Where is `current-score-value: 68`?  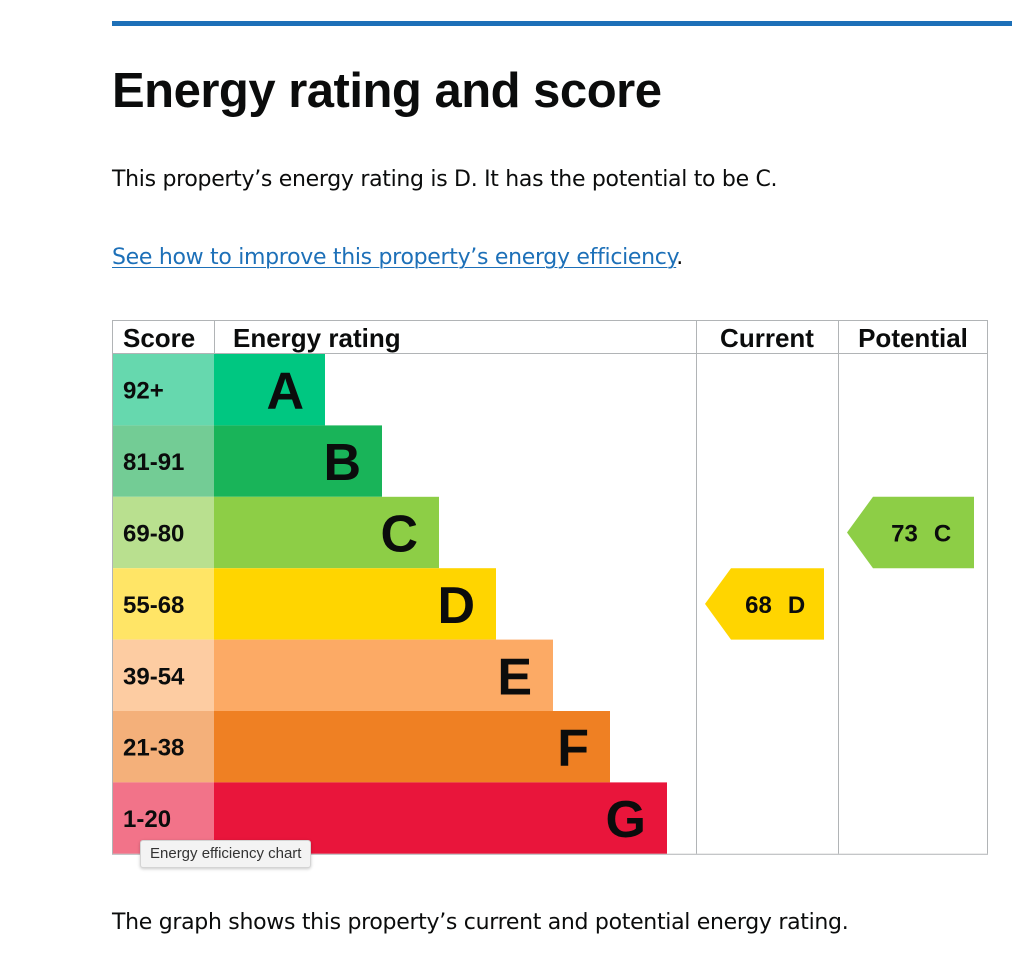 current-score-value: 68 is located at coordinates (758, 605).